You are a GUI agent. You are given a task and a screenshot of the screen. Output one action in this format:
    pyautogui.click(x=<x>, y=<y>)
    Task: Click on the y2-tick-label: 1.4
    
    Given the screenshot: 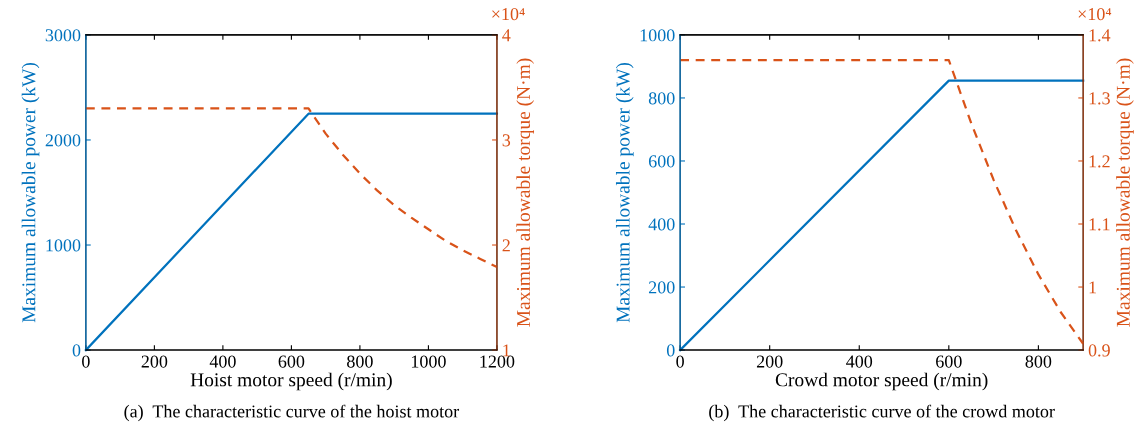 What is the action you would take?
    pyautogui.click(x=1100, y=35)
    